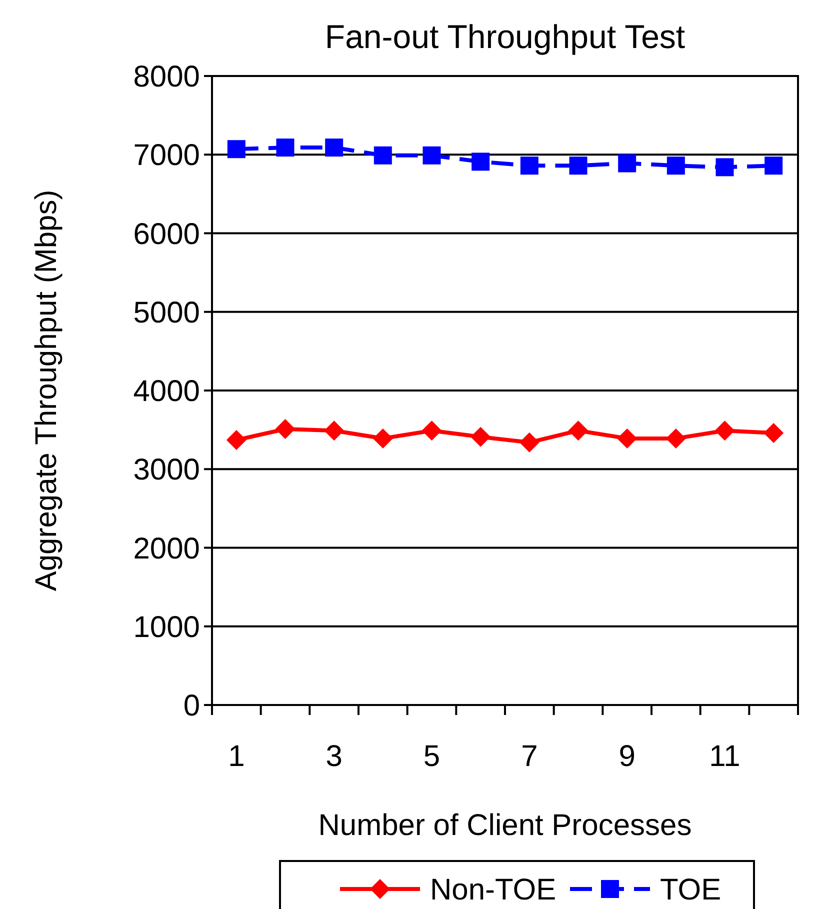  I want to click on y-tick-label: 0, so click(191, 706).